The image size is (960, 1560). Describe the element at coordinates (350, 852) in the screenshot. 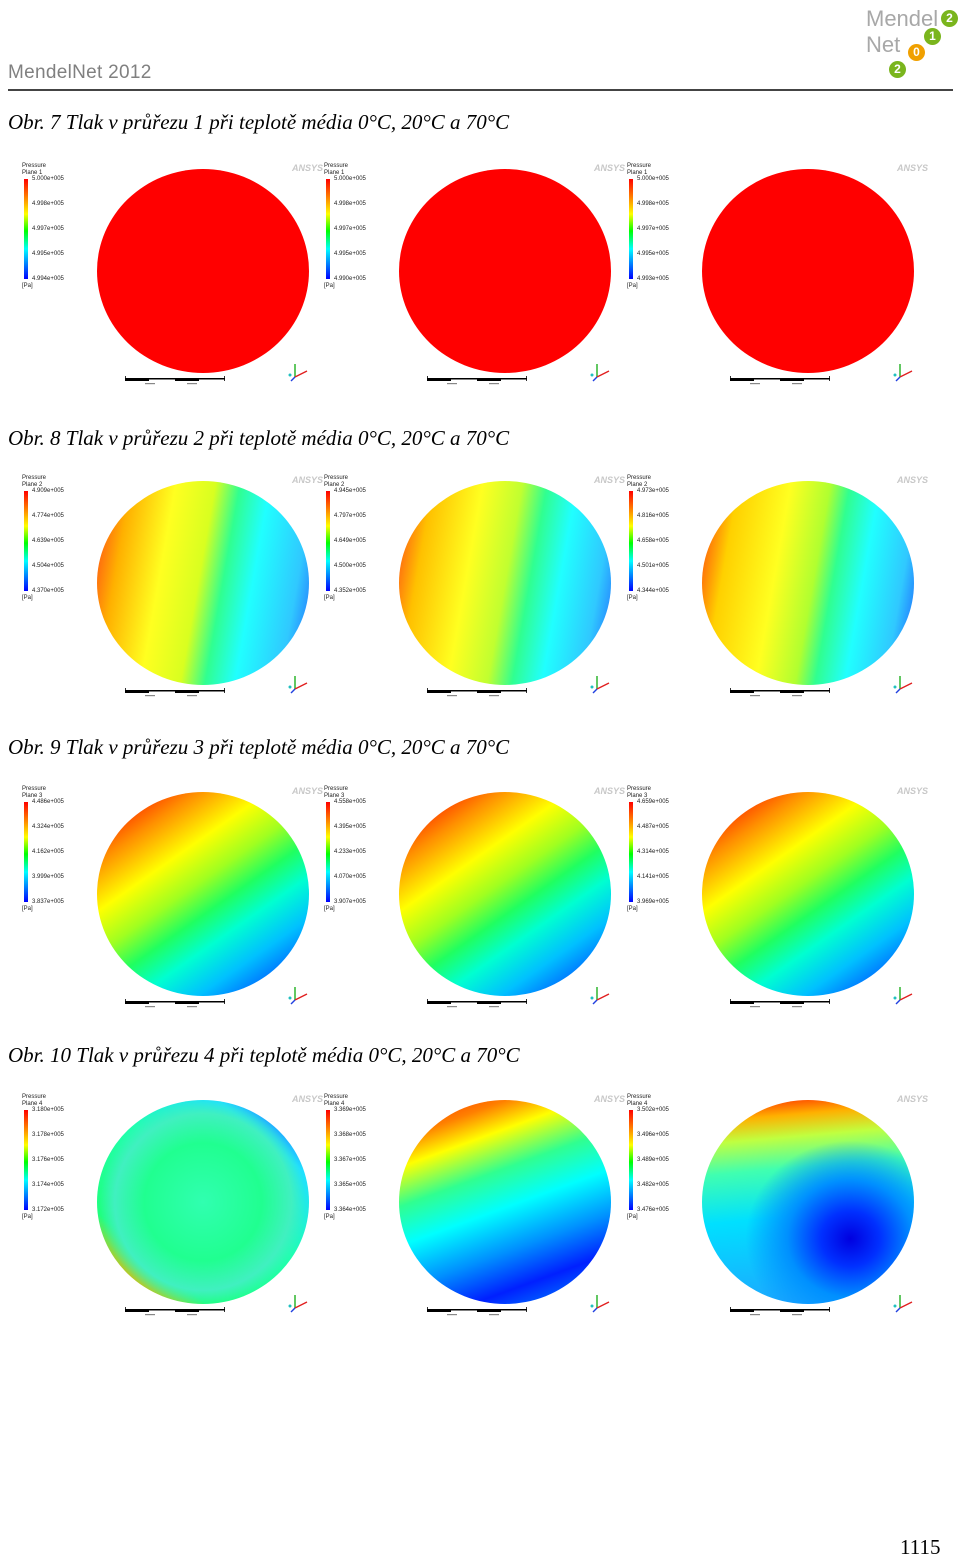

I see `legend-value: 4.233e+005` at that location.